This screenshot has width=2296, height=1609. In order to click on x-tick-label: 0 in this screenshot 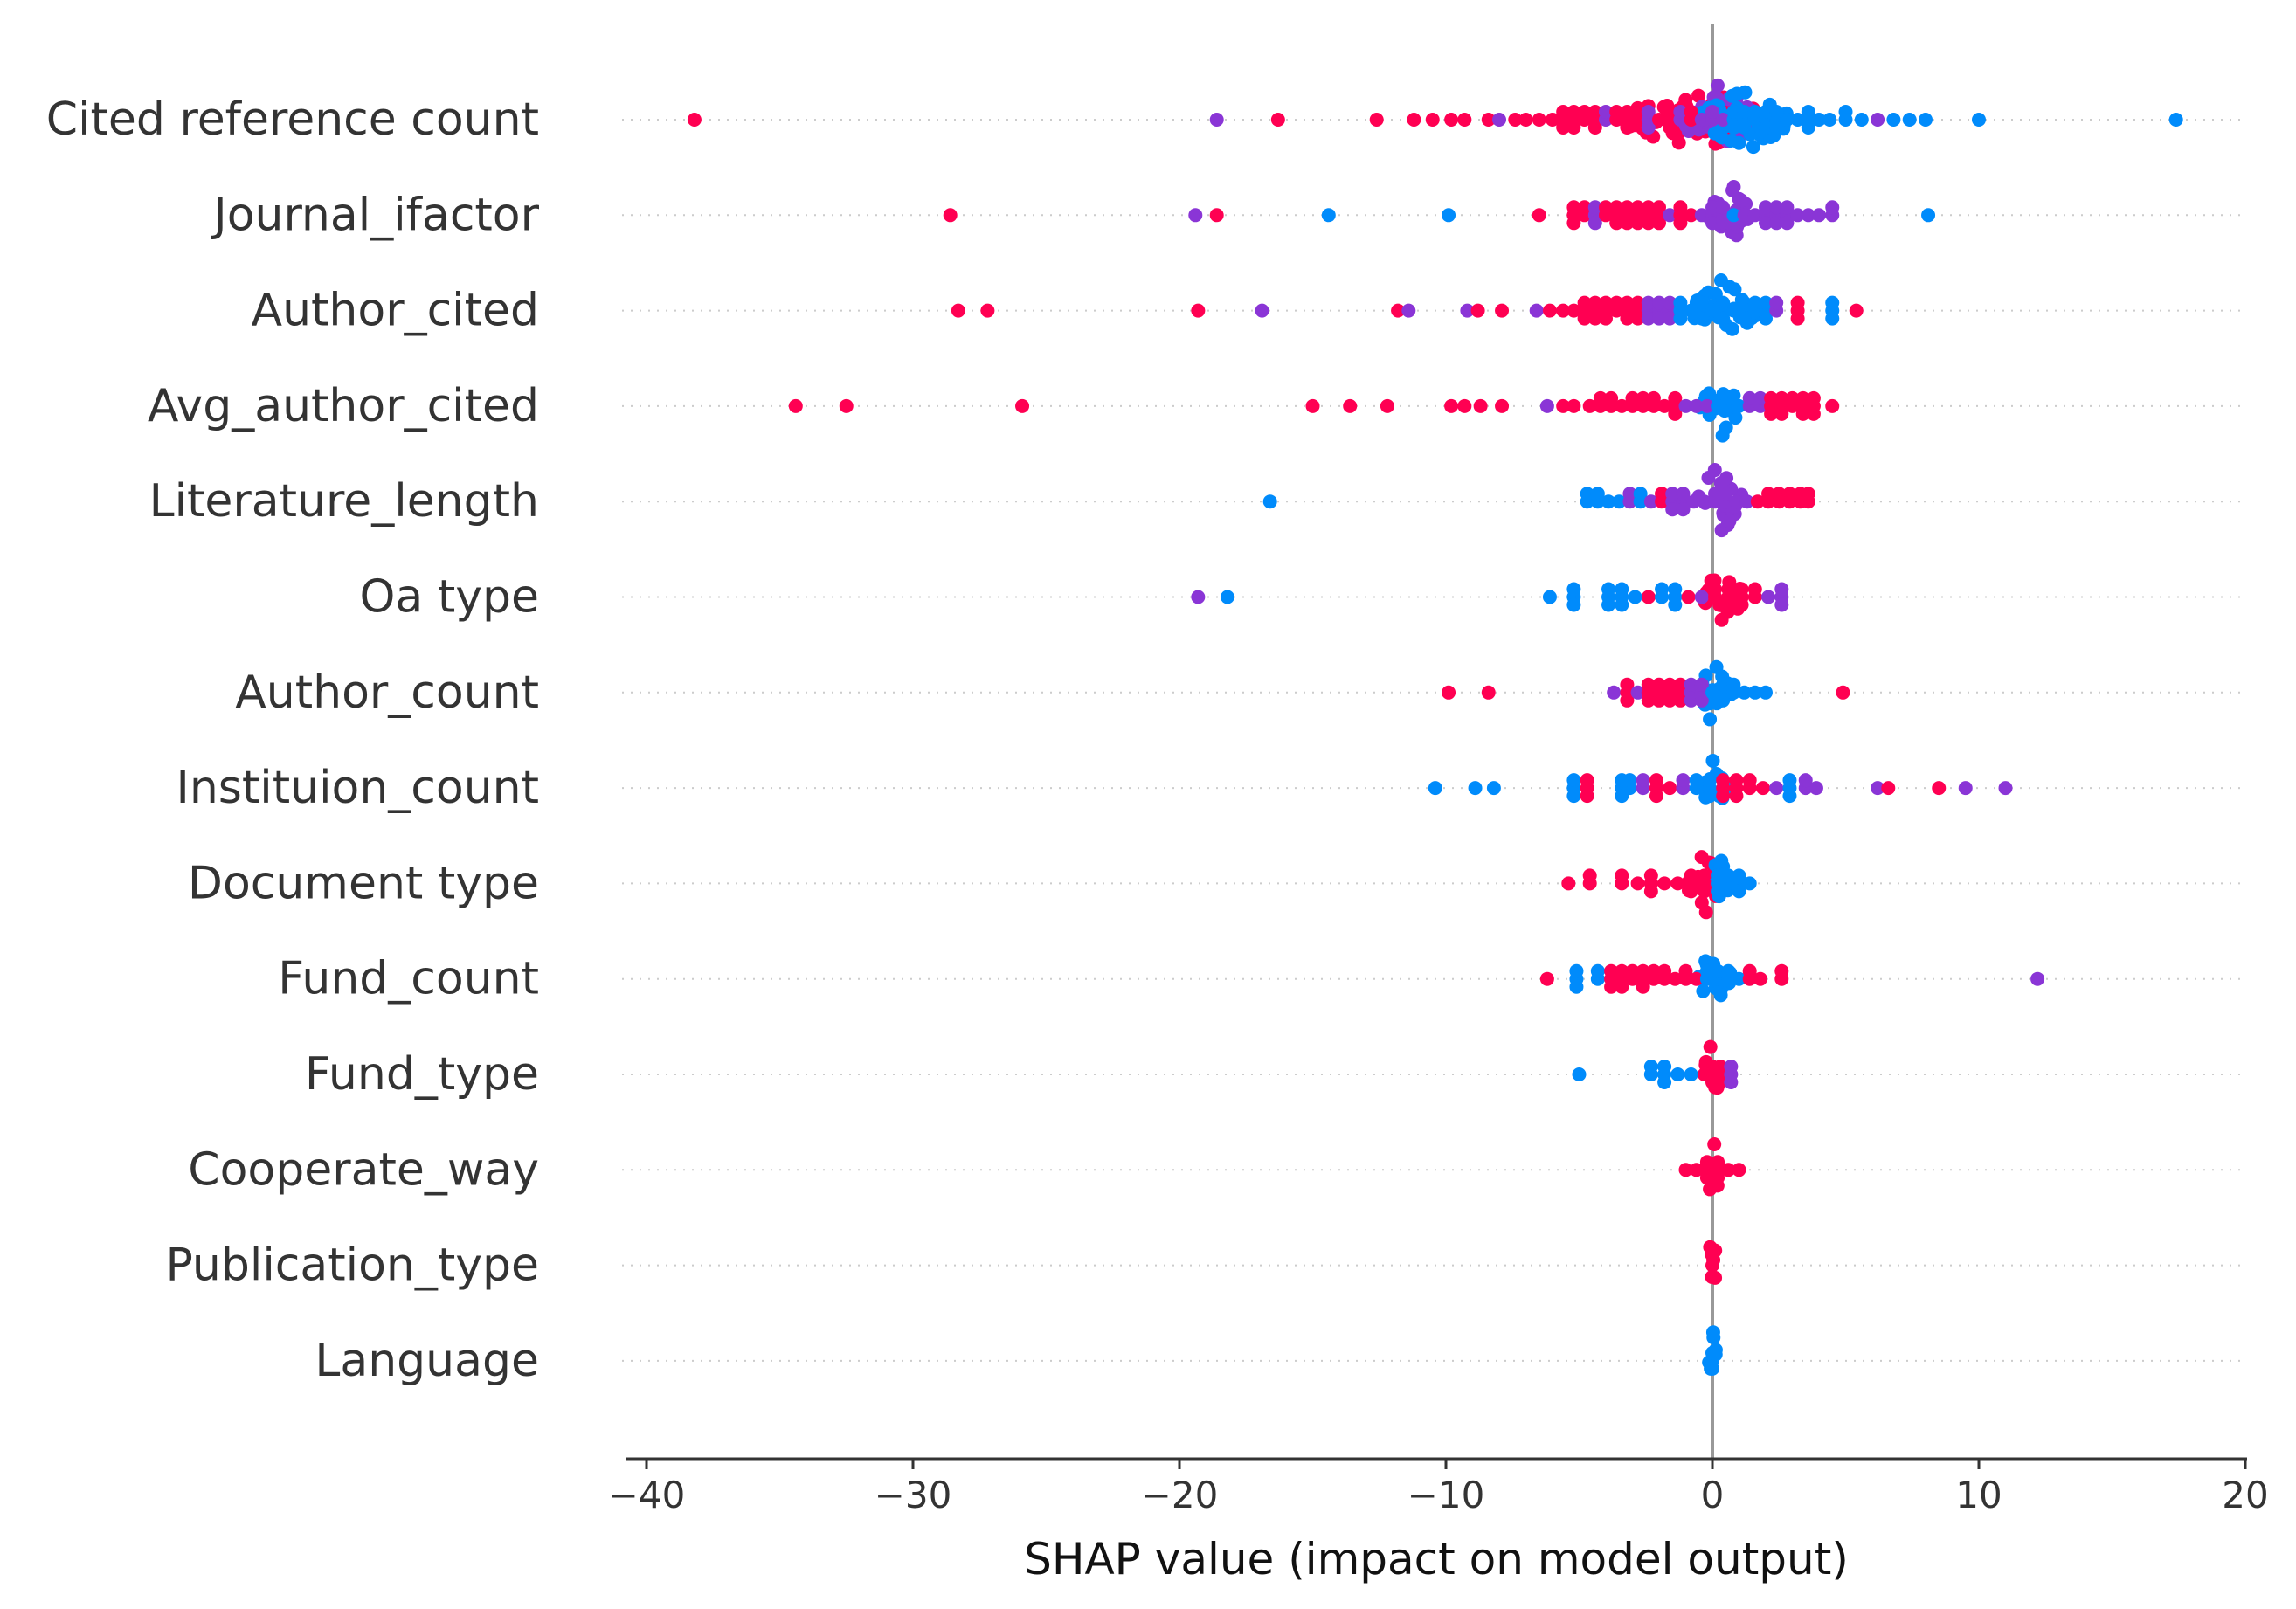, I will do `click(1713, 1495)`.